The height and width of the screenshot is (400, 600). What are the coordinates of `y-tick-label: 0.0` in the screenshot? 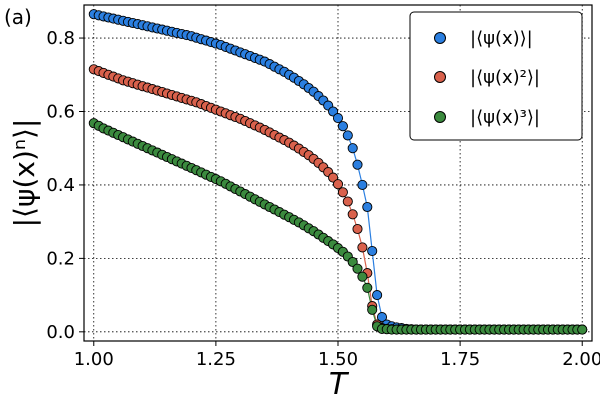 It's located at (60, 332).